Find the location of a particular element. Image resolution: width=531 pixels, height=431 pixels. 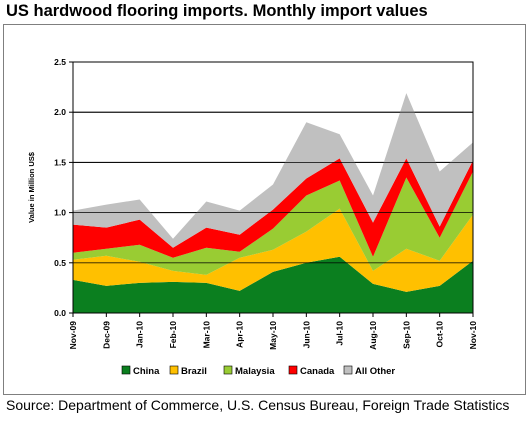

y-tick-label: 2.0 is located at coordinates (60, 112).